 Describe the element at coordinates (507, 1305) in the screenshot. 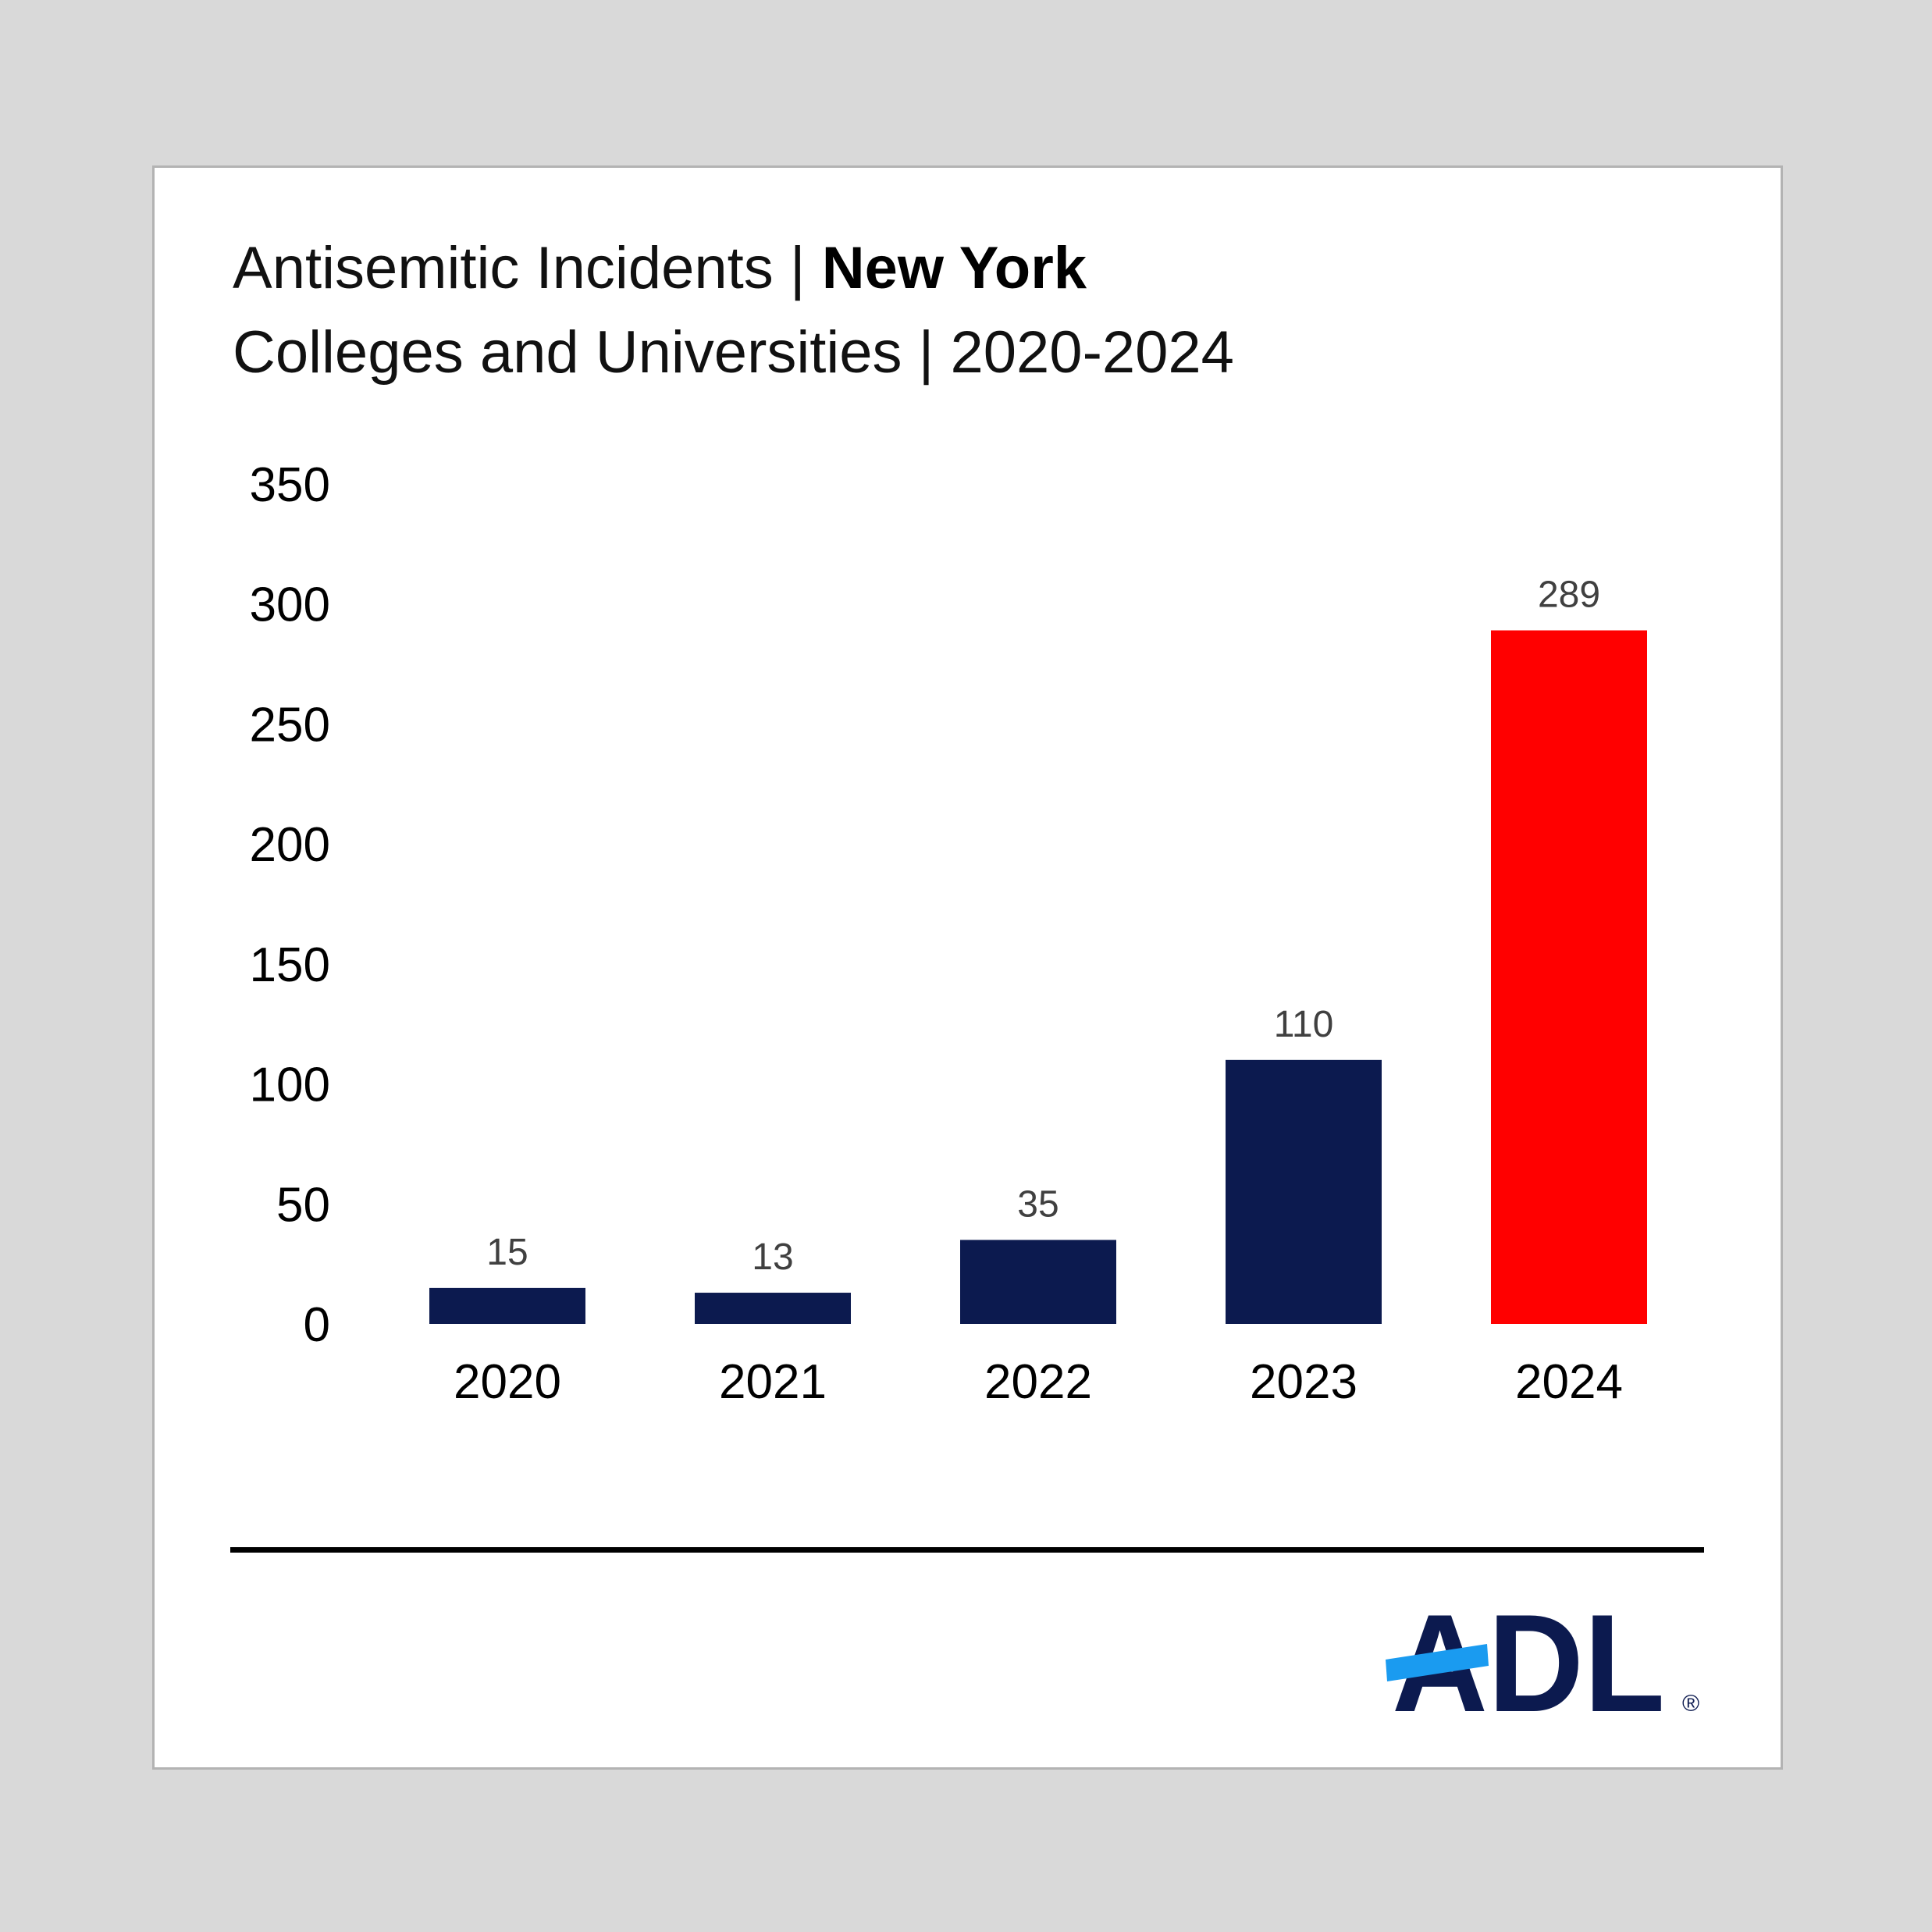

I see `bar-2020` at that location.